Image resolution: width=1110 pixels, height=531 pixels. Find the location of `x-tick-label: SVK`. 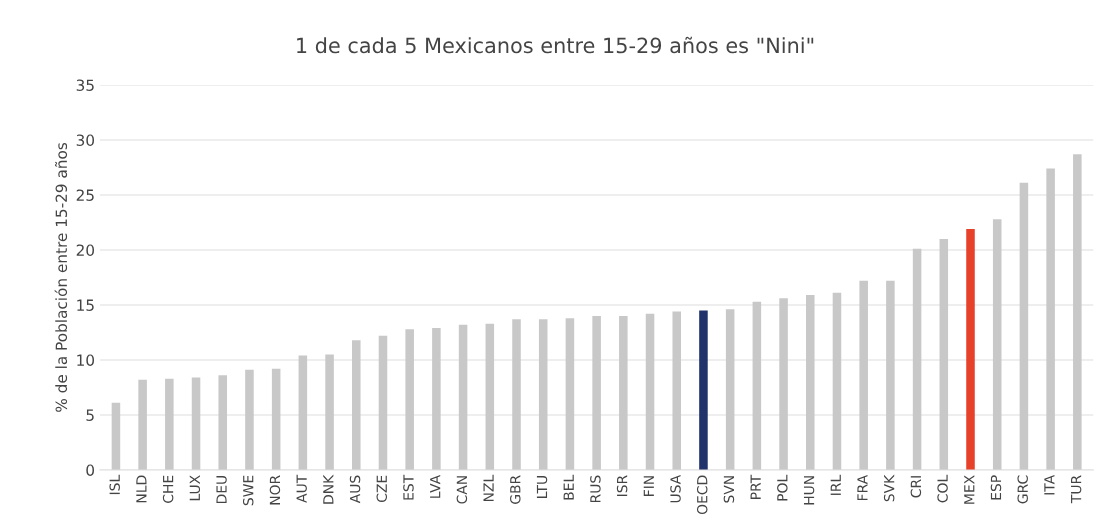

x-tick-label: SVK is located at coordinates (889, 488).